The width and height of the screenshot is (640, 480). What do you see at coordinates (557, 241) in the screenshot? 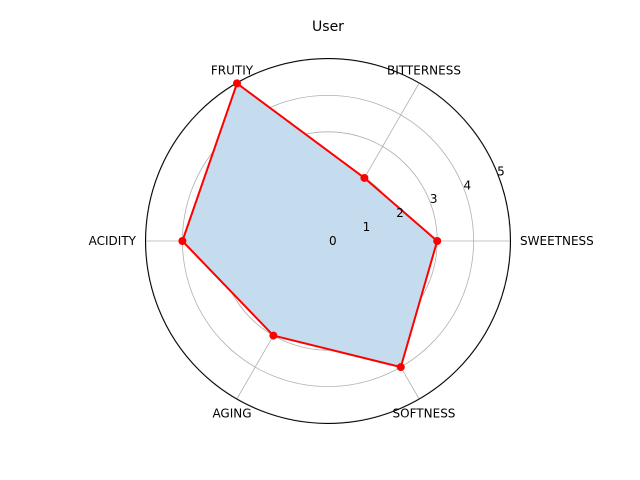
I see `category-label-sweetness: SWEETNESS` at bounding box center [557, 241].